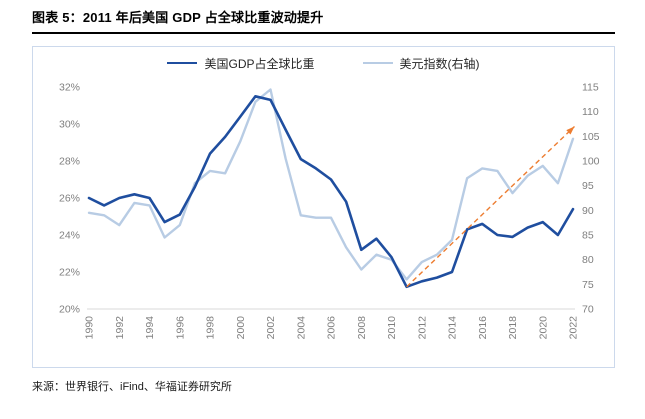  What do you see at coordinates (178, 17) in the screenshot?
I see `figure-title: 图表 5：2011 年后美国 GDP 占全球比重波动提升` at bounding box center [178, 17].